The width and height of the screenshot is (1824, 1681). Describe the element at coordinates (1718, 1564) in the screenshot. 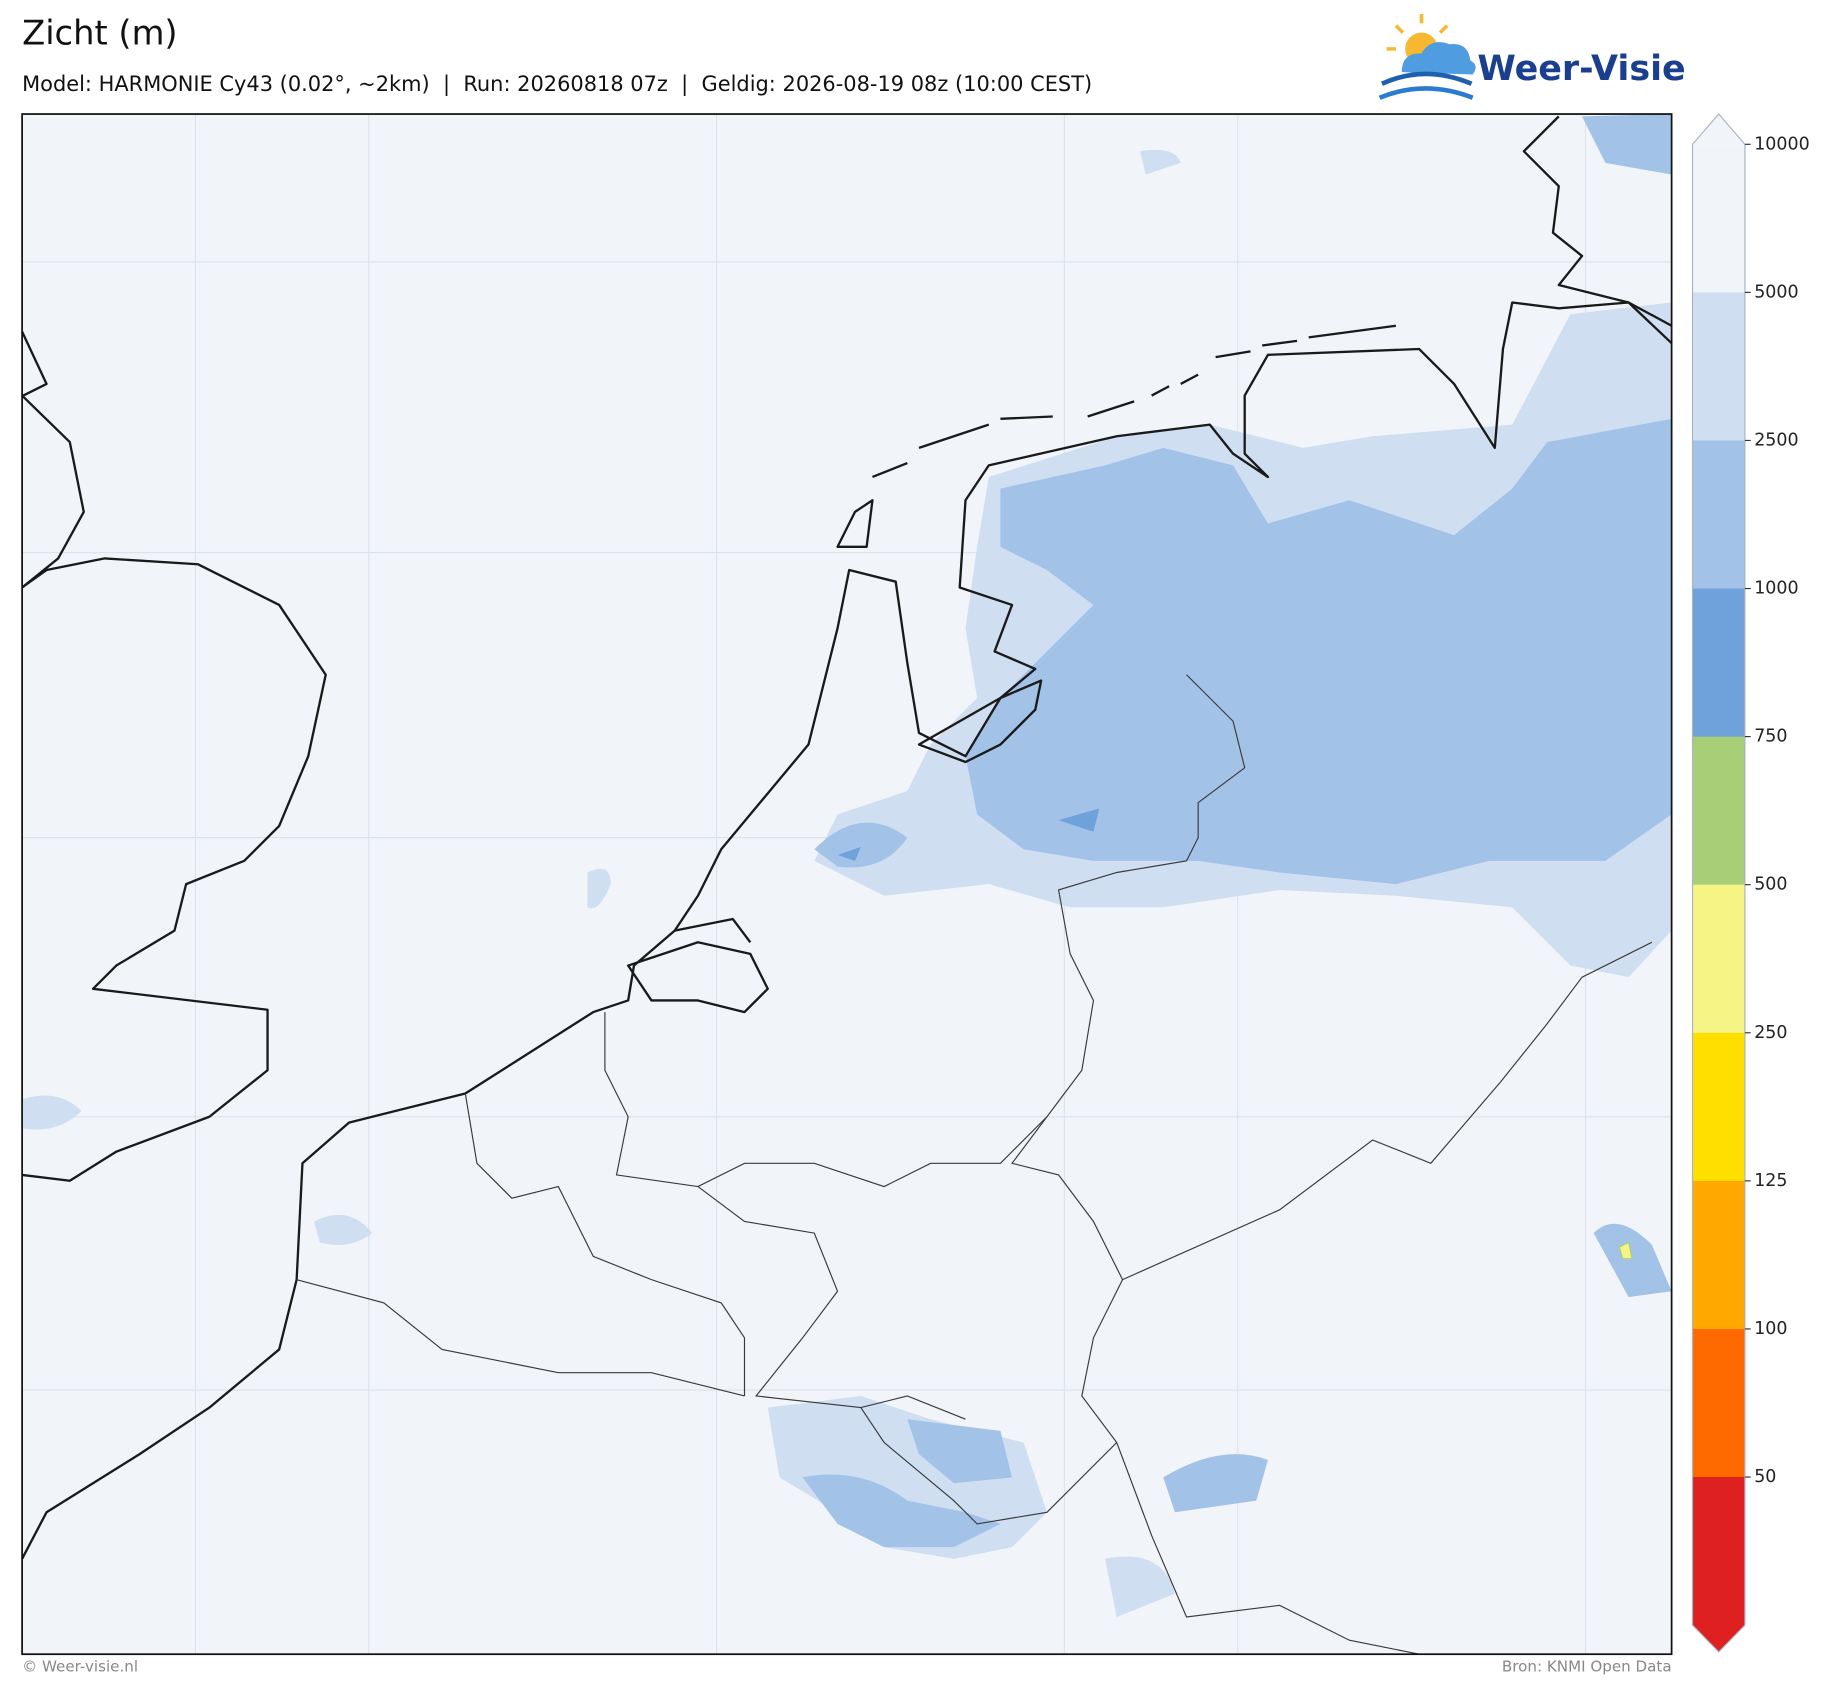

I see `colorbar-extension-bottom` at that location.